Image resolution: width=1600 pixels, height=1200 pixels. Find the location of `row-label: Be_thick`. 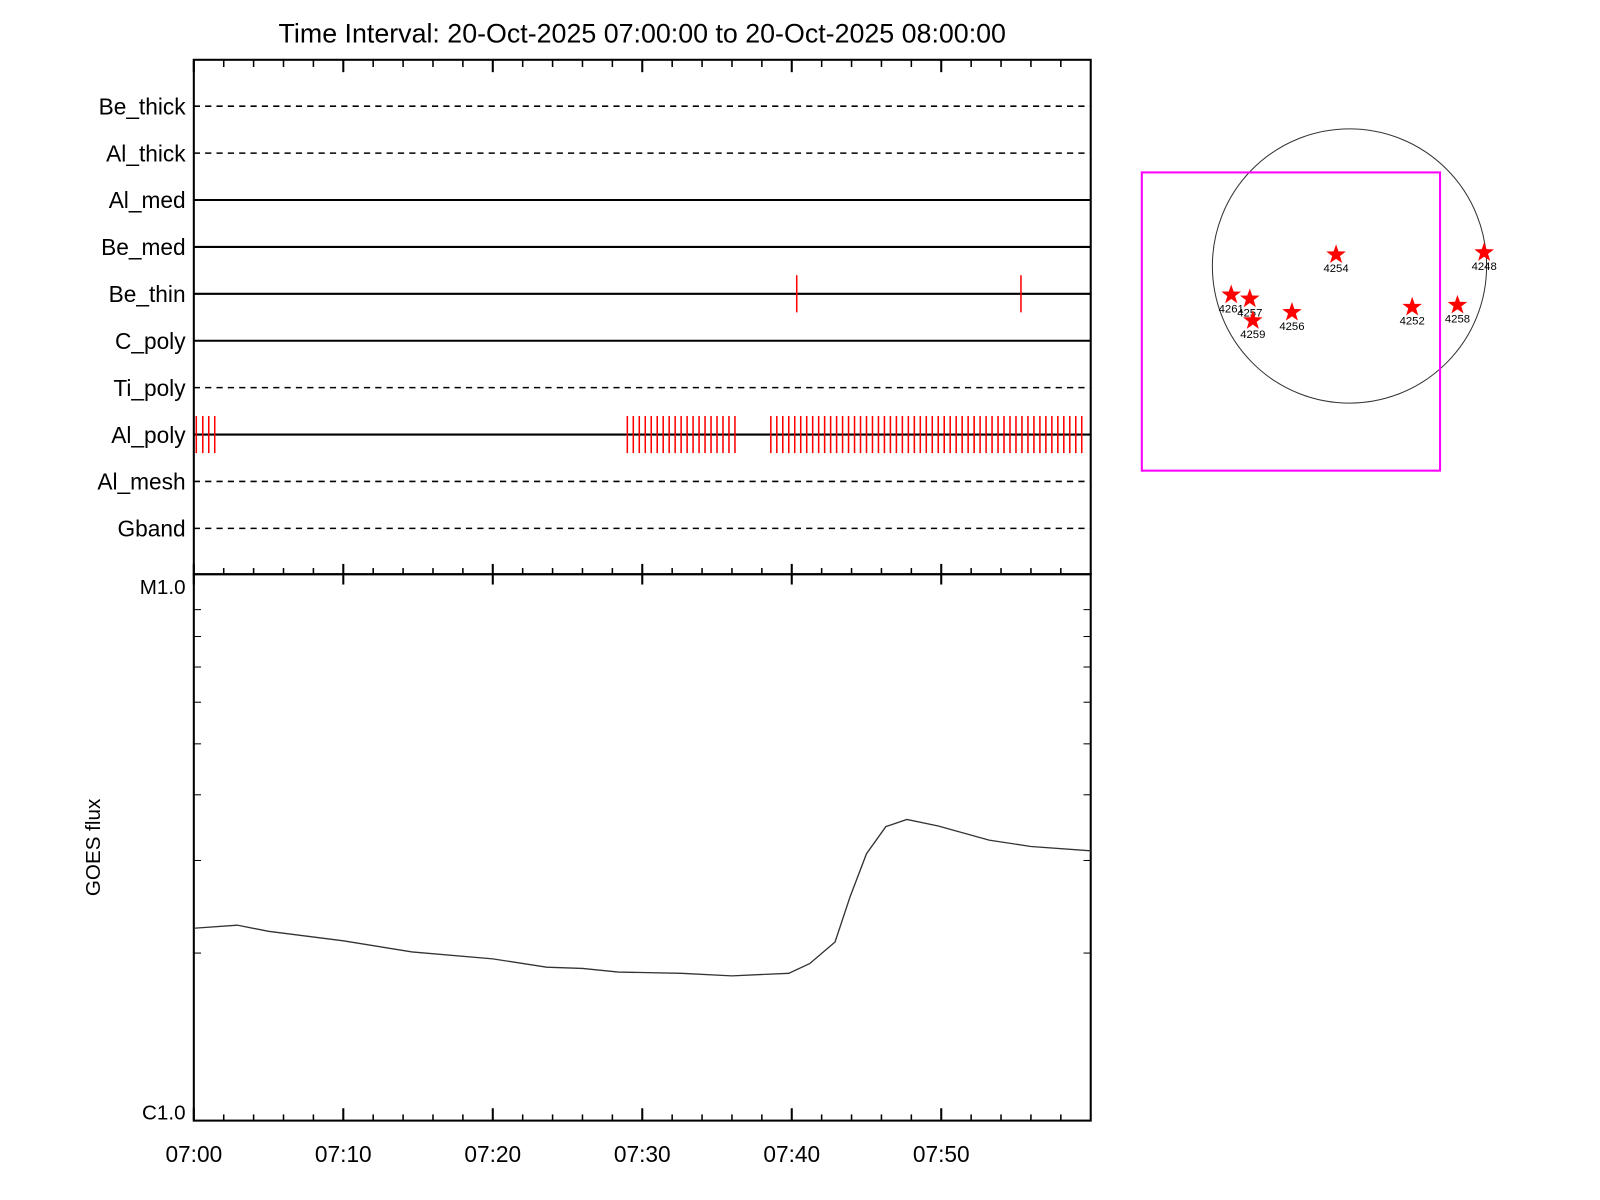

row-label: Be_thick is located at coordinates (143, 106).